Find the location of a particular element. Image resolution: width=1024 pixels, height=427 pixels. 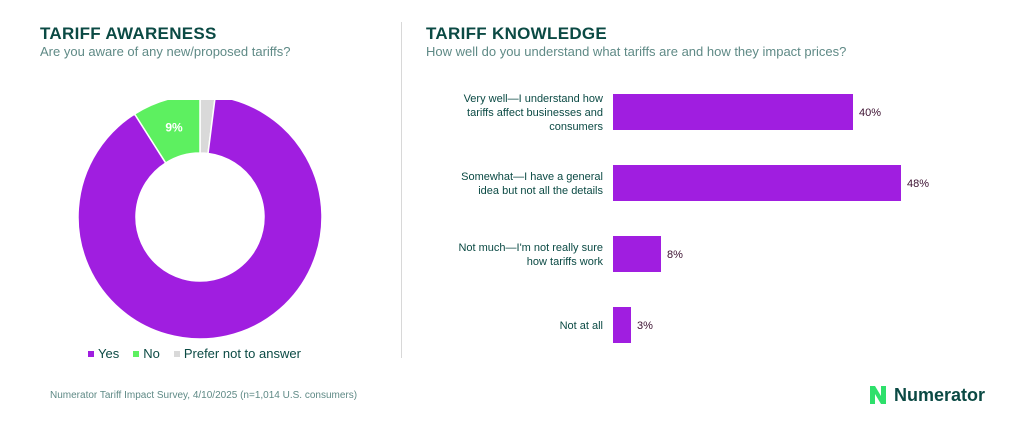

legend-item-no: No is located at coordinates (146, 353).